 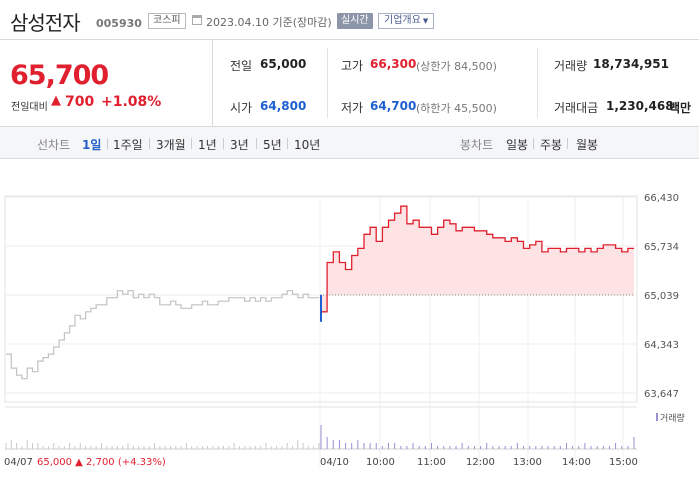 What do you see at coordinates (334, 462) in the screenshot?
I see `x-tick-label: 04/10` at bounding box center [334, 462].